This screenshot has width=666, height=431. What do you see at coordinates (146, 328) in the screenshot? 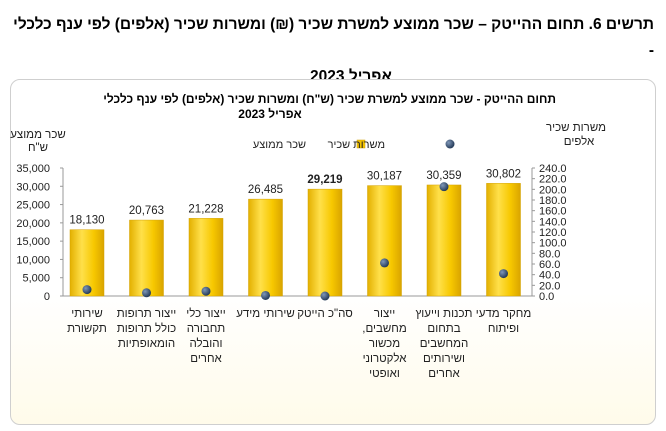
I see `category-label: כולל תרופות` at bounding box center [146, 328].